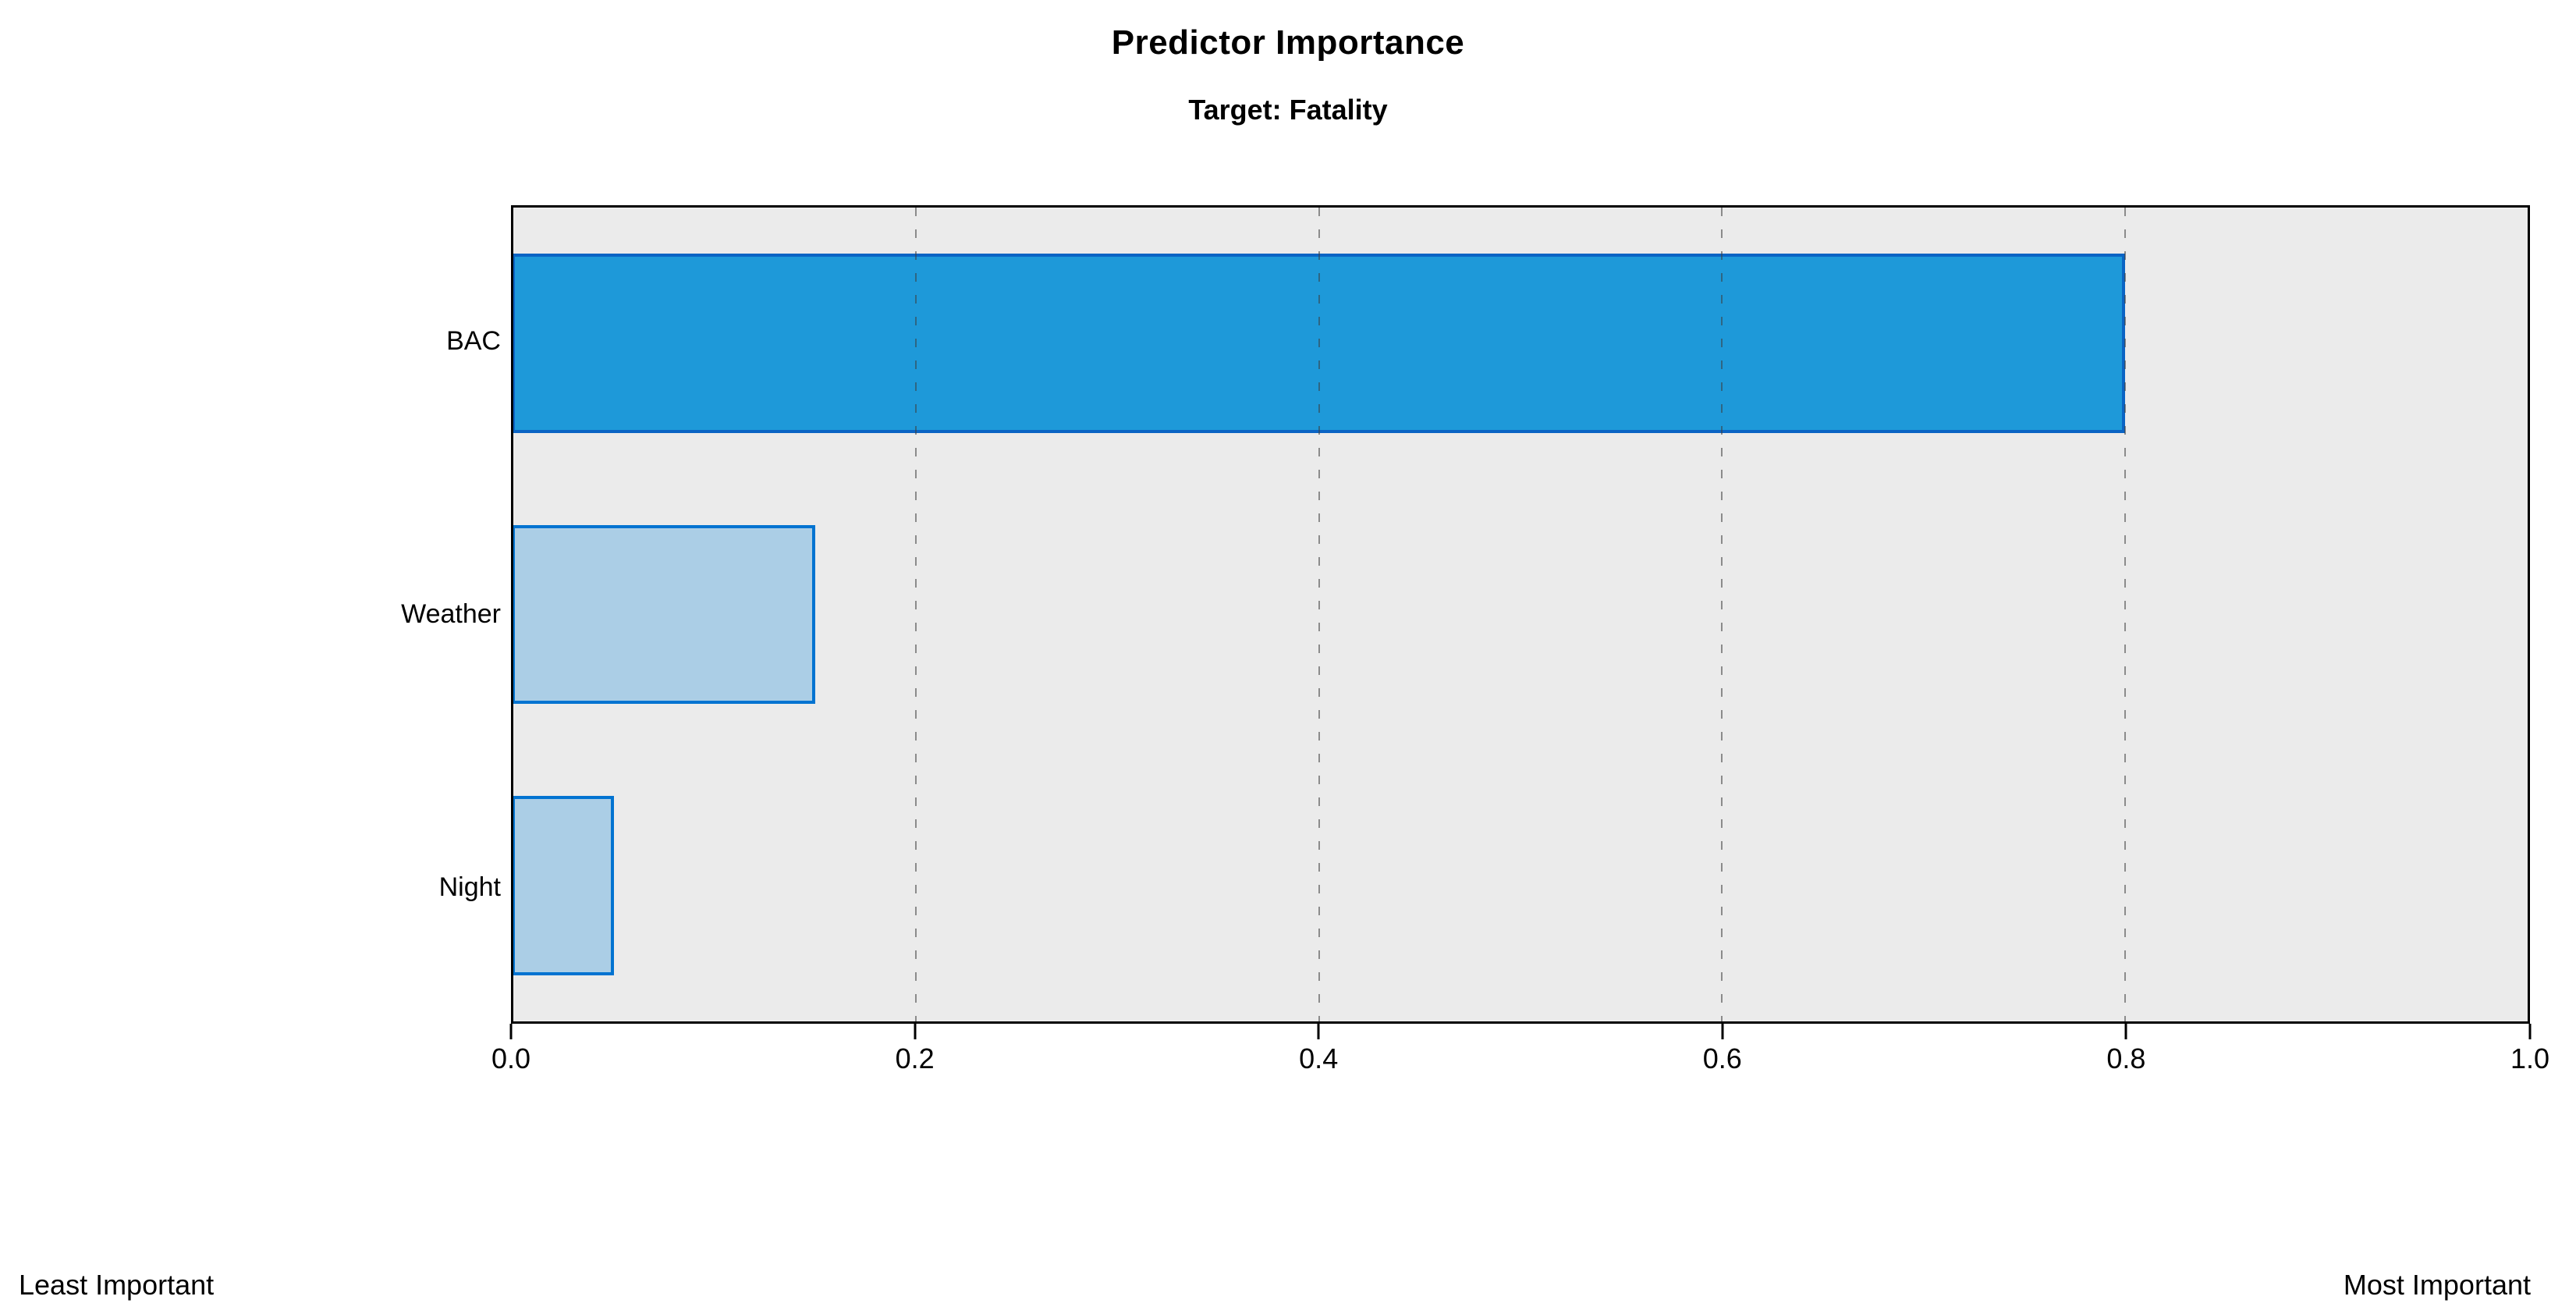 Image resolution: width=2576 pixels, height=1314 pixels. I want to click on x-tick-label-20: 0.2, so click(915, 1058).